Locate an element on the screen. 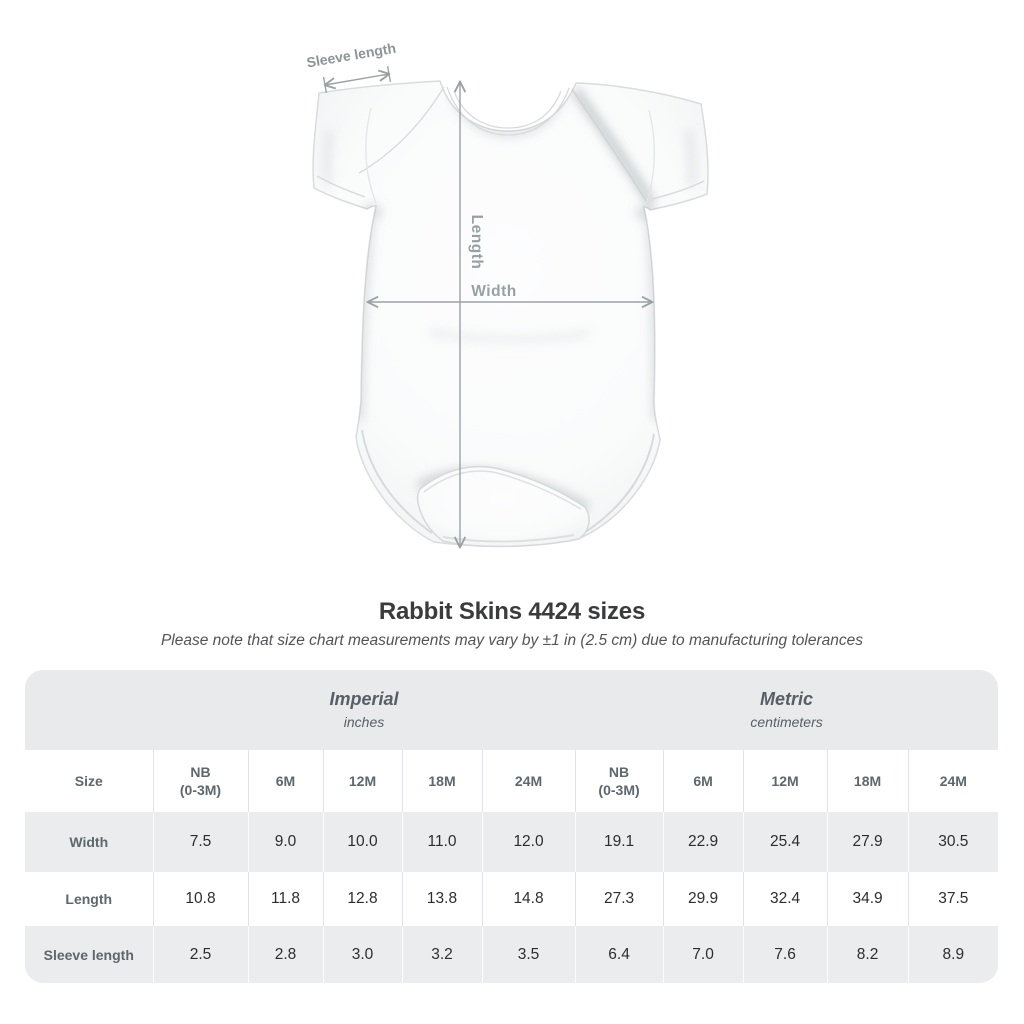 The height and width of the screenshot is (1024, 1024). cell-length-imperial-24m: 14.8 is located at coordinates (528, 899).